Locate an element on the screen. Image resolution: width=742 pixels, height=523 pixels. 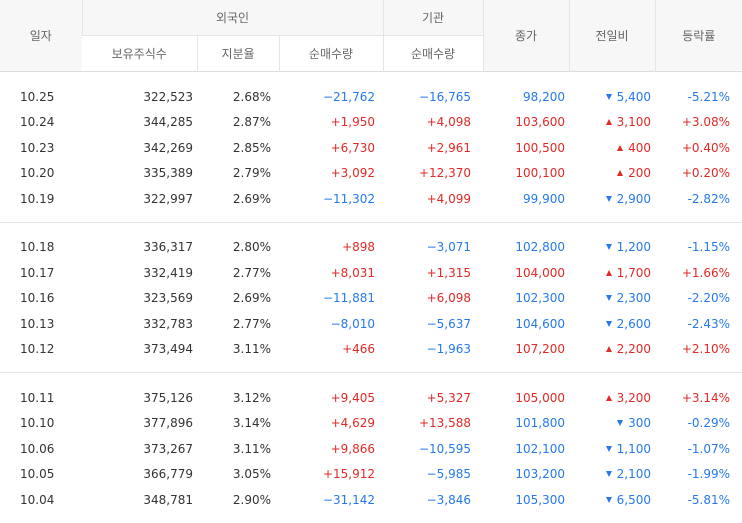
cell-date: 10.19 is located at coordinates (37, 198).